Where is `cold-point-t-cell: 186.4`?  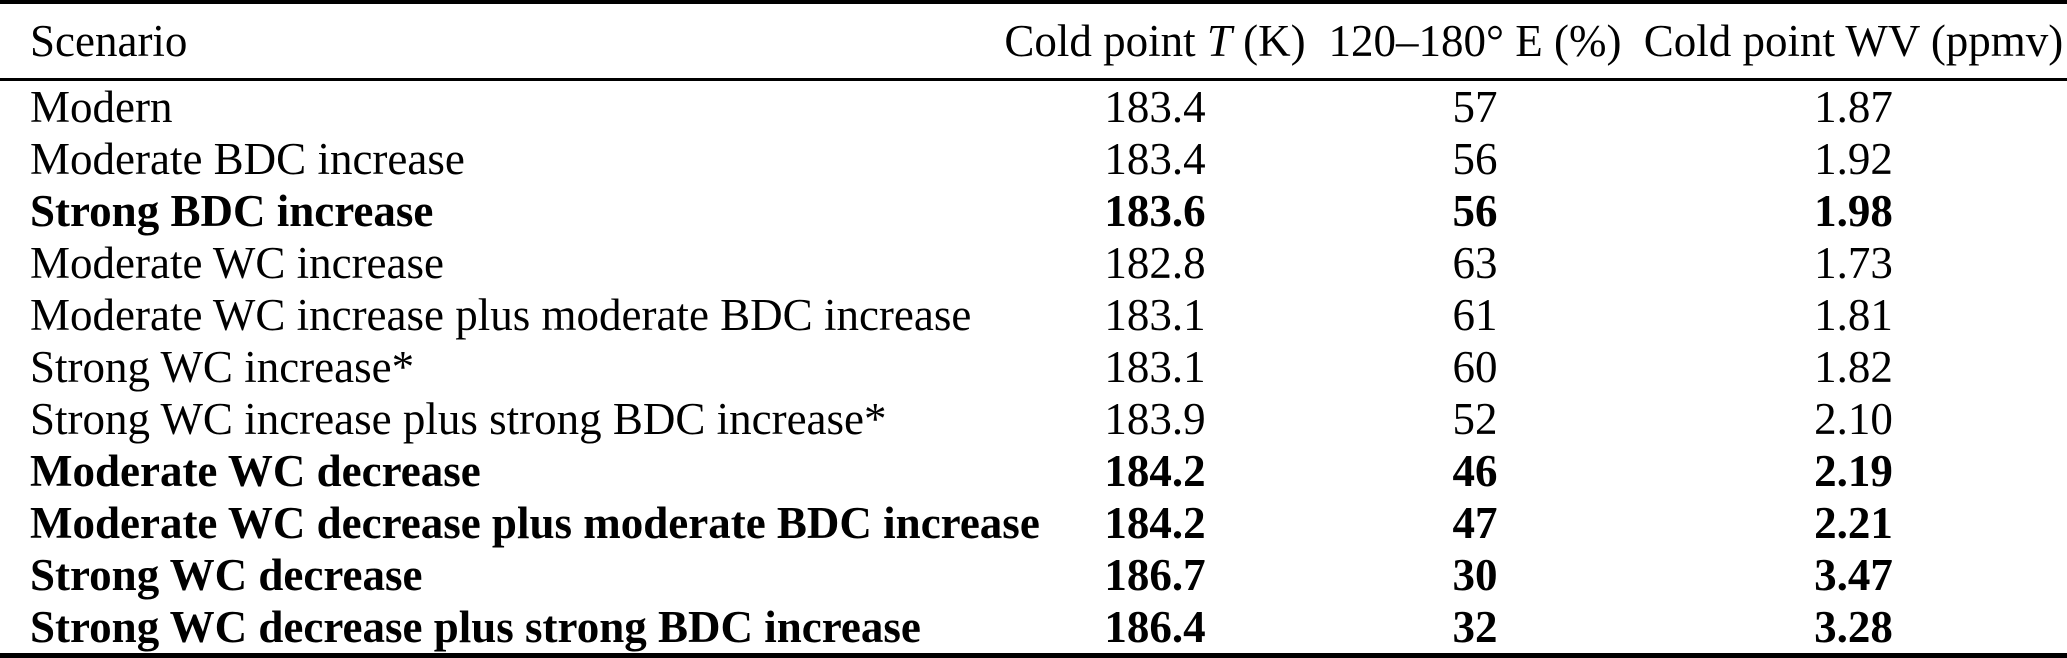
cold-point-t-cell: 186.4 is located at coordinates (1155, 627).